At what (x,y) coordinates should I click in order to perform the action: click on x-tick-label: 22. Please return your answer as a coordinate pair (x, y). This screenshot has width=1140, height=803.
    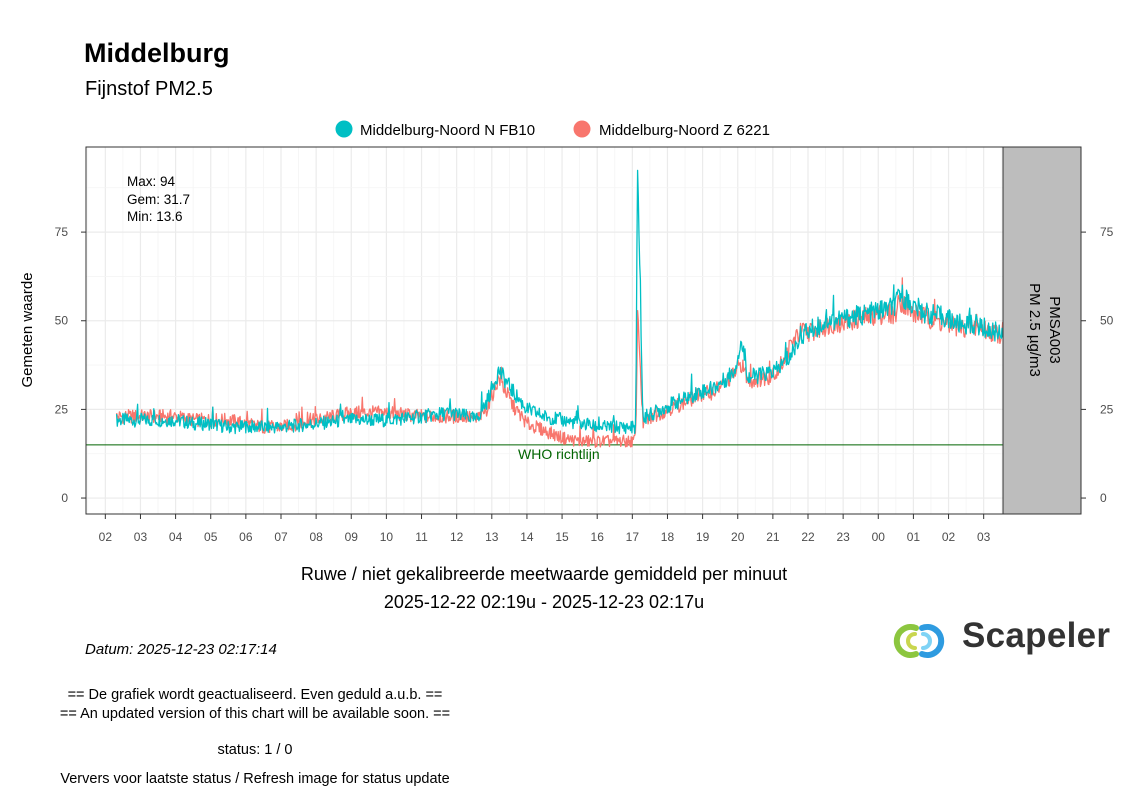
    Looking at the image, I should click on (808, 537).